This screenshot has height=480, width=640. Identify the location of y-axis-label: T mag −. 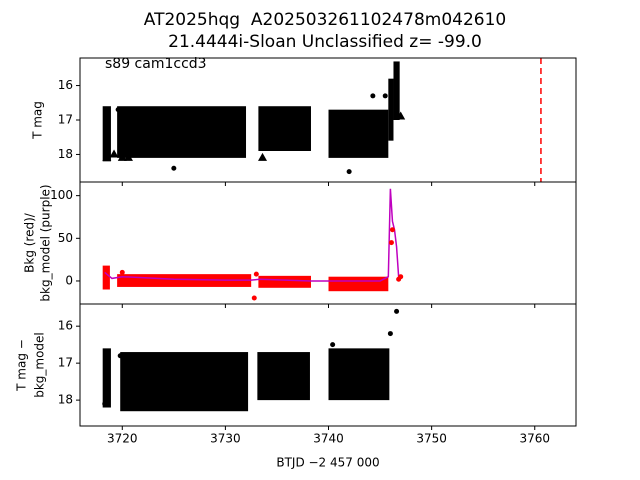
(22, 365).